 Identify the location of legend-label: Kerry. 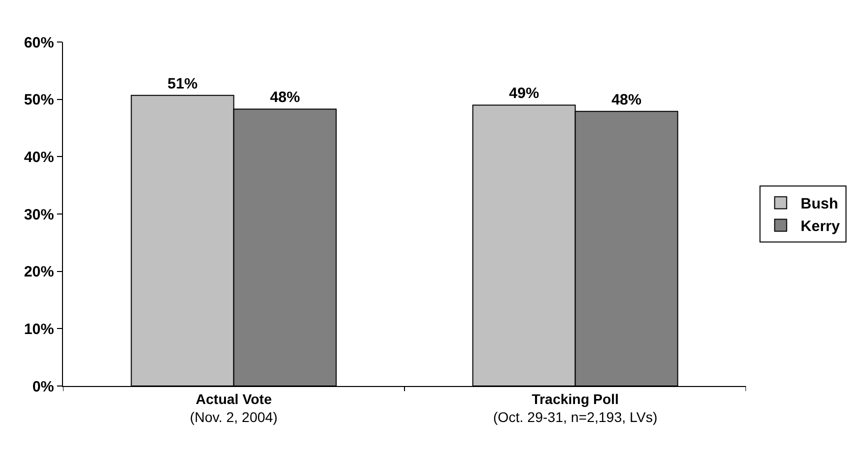
(820, 227).